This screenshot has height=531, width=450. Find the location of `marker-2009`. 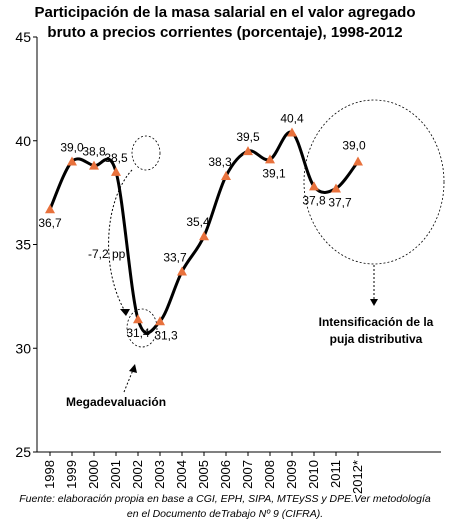

marker-2009 is located at coordinates (292, 132).